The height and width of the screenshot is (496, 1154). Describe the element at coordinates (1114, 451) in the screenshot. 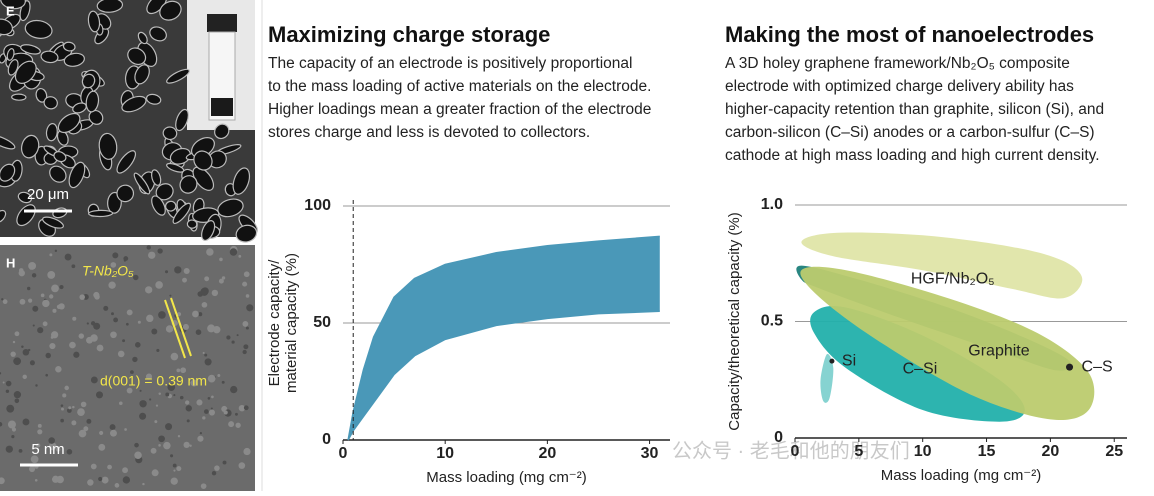

I see `x-tick-label: 25` at that location.